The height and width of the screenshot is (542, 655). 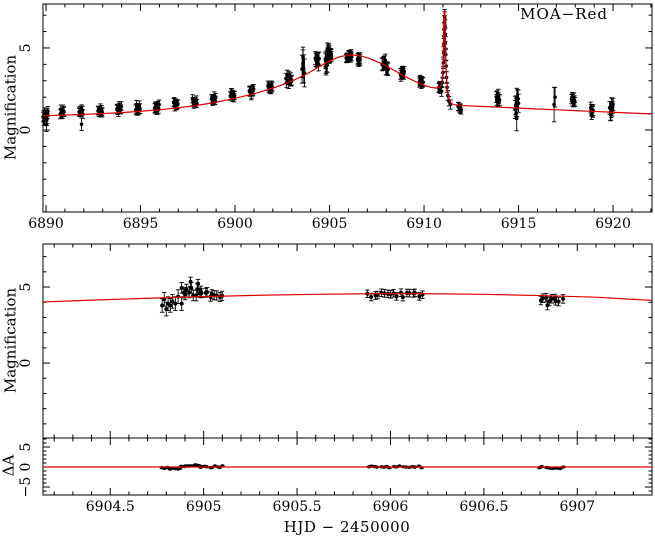 What do you see at coordinates (519, 224) in the screenshot?
I see `x-tick-label: 6915` at bounding box center [519, 224].